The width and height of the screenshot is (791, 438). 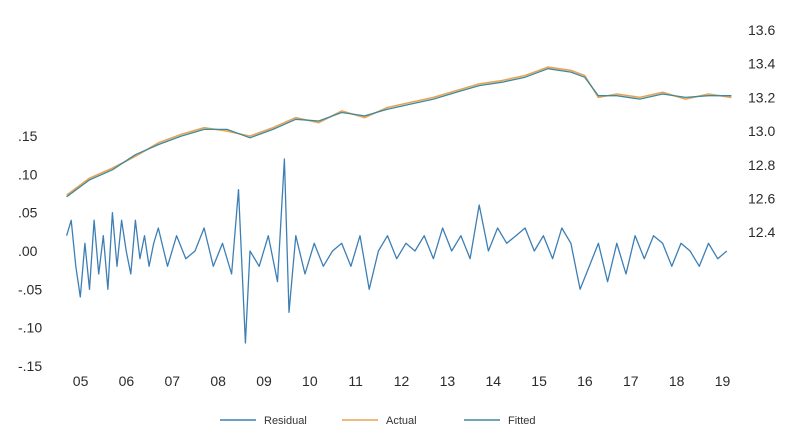 What do you see at coordinates (761, 30) in the screenshot?
I see `right-tick-label: 13.6` at bounding box center [761, 30].